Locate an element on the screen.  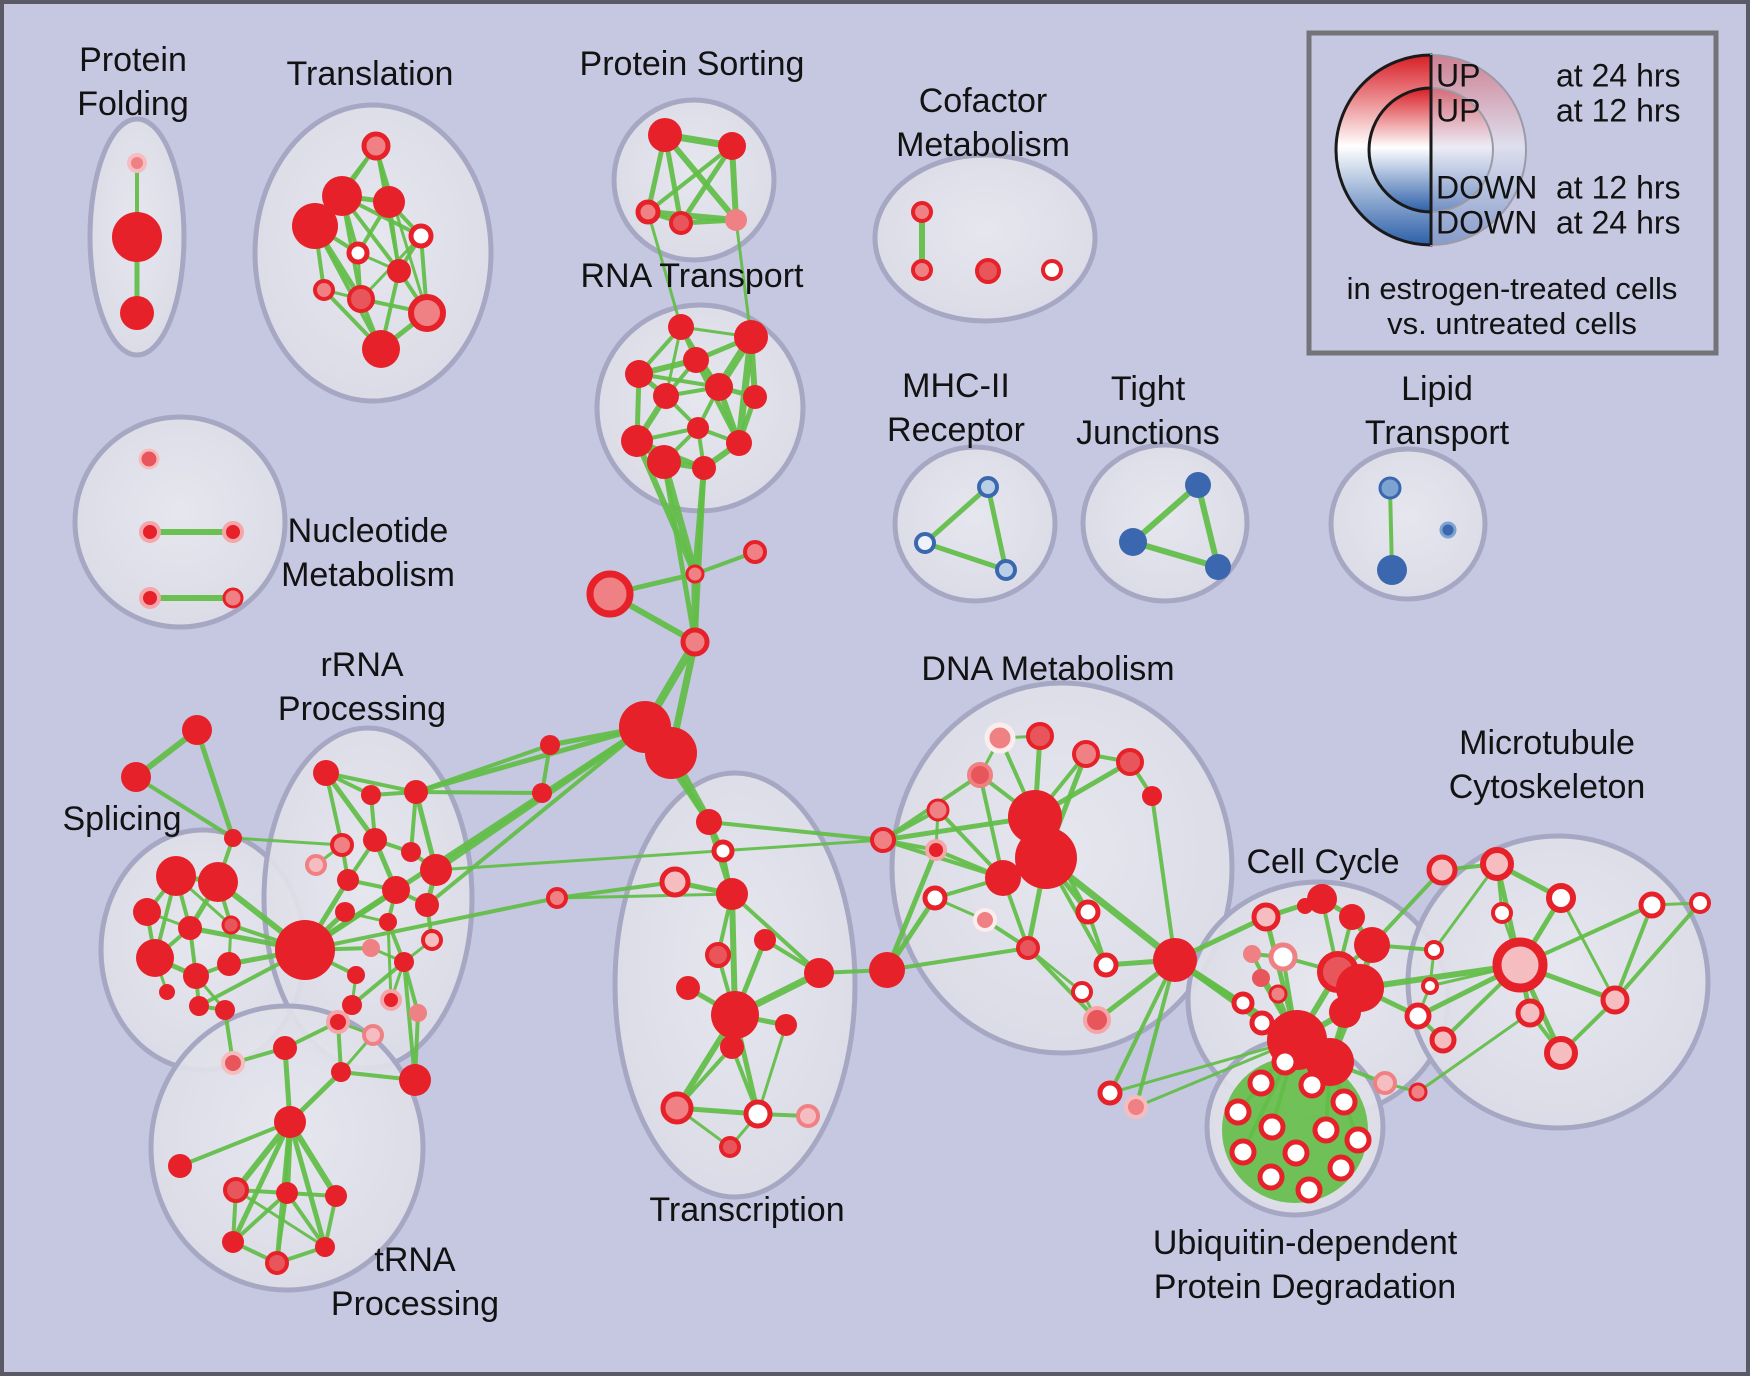
node-rr4 is located at coordinates (342, 845).